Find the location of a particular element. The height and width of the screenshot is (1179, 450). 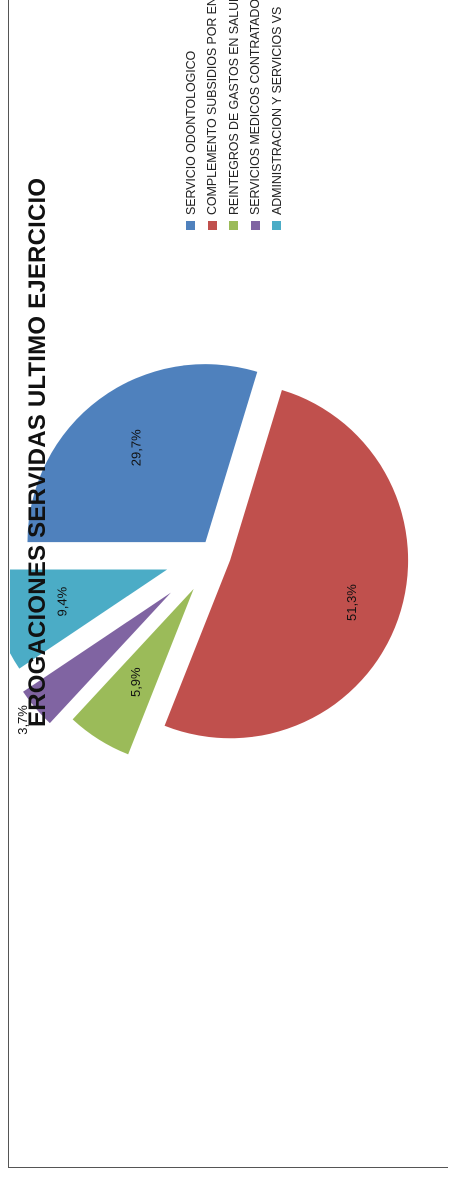

legend-label: COMPLEMENTO SUBSIDIOS POR ENF is located at coordinates (212, 107).